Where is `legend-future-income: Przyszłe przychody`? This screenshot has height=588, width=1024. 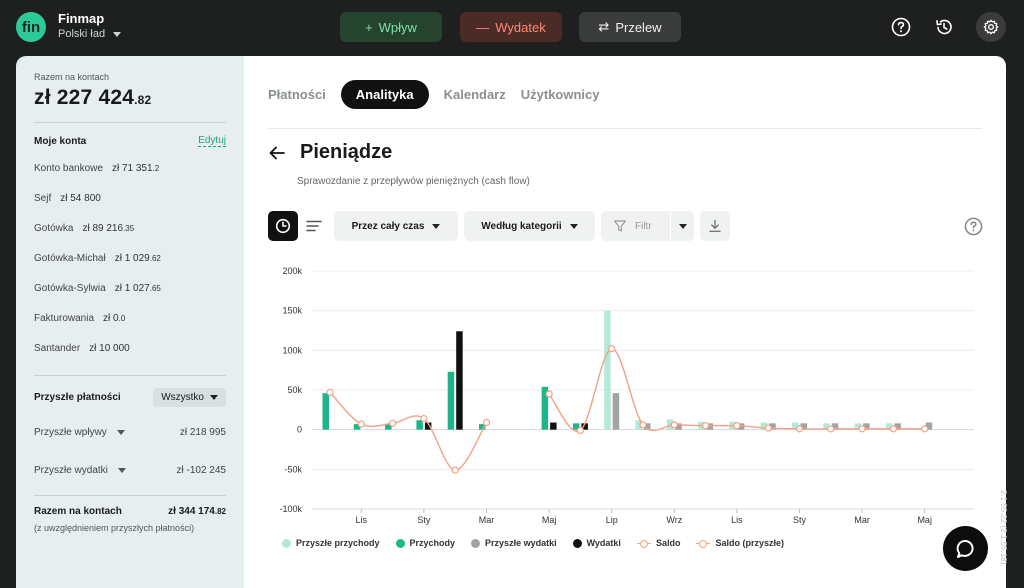 legend-future-income: Przyszłe przychody is located at coordinates (331, 543).